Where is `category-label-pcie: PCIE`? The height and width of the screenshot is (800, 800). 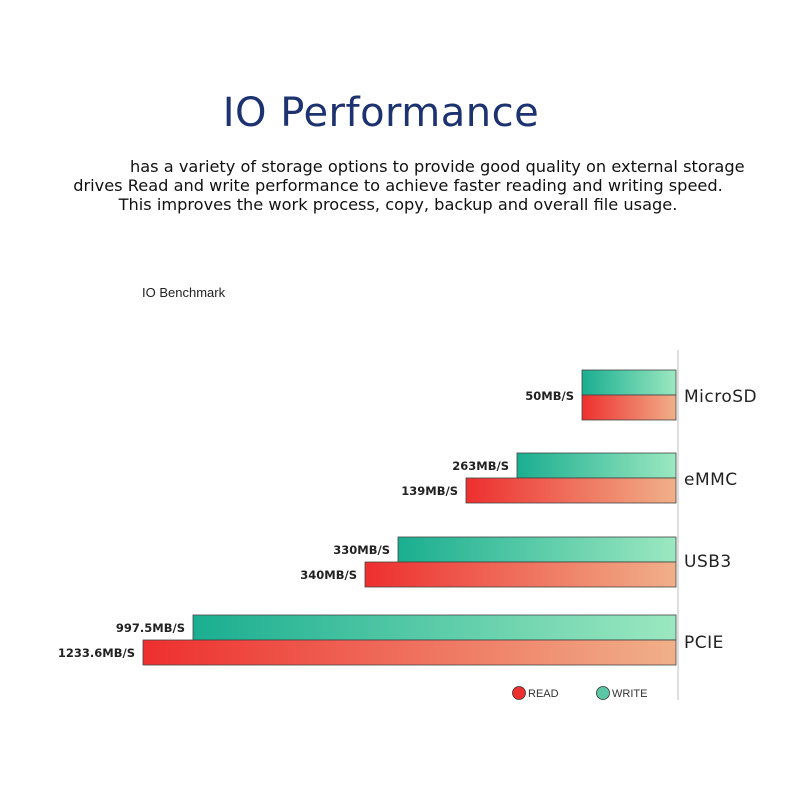 category-label-pcie: PCIE is located at coordinates (704, 643).